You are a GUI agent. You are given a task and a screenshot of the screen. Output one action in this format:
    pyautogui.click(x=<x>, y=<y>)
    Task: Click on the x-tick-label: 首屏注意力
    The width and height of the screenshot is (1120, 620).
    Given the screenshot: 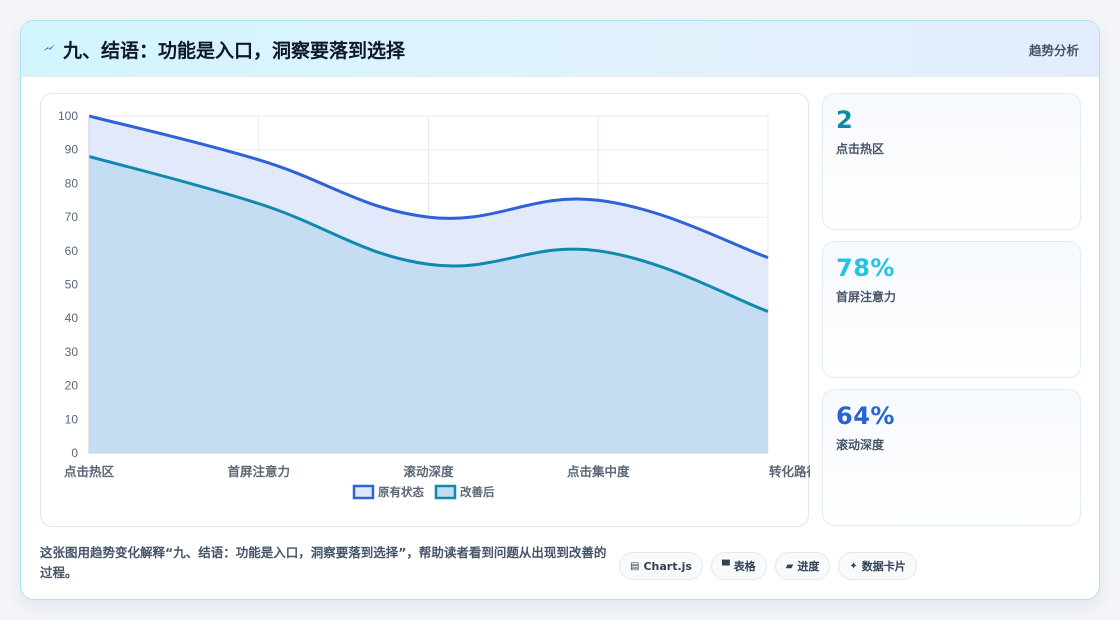 What is the action you would take?
    pyautogui.click(x=258, y=471)
    